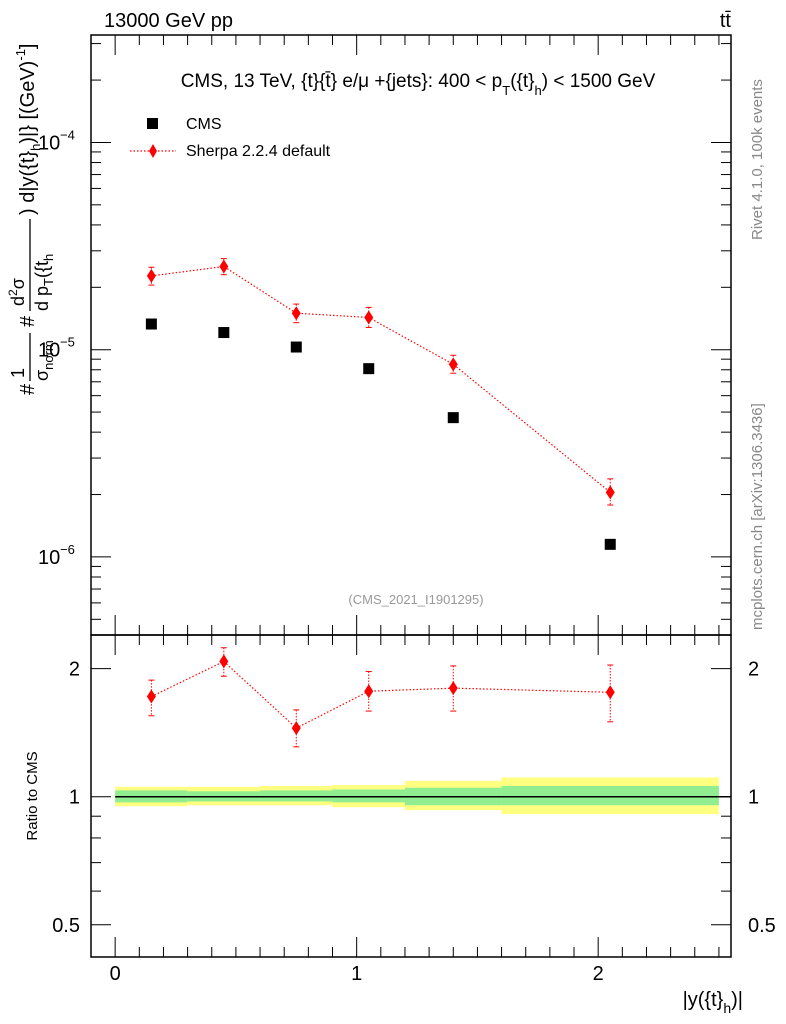 Image resolution: width=786 pixels, height=1024 pixels. I want to click on rivet-label: Rivet 4.1.0, 100k events, so click(757, 159).